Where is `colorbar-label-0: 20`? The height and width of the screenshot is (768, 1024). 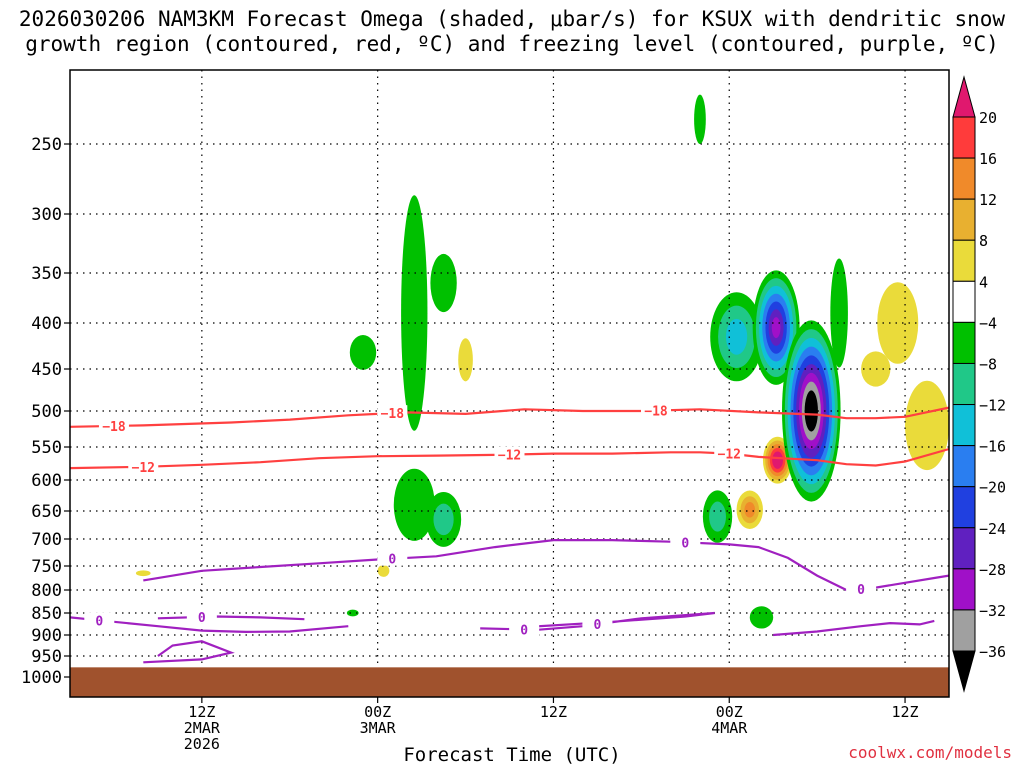
colorbar-label-0: 20 is located at coordinates (988, 118).